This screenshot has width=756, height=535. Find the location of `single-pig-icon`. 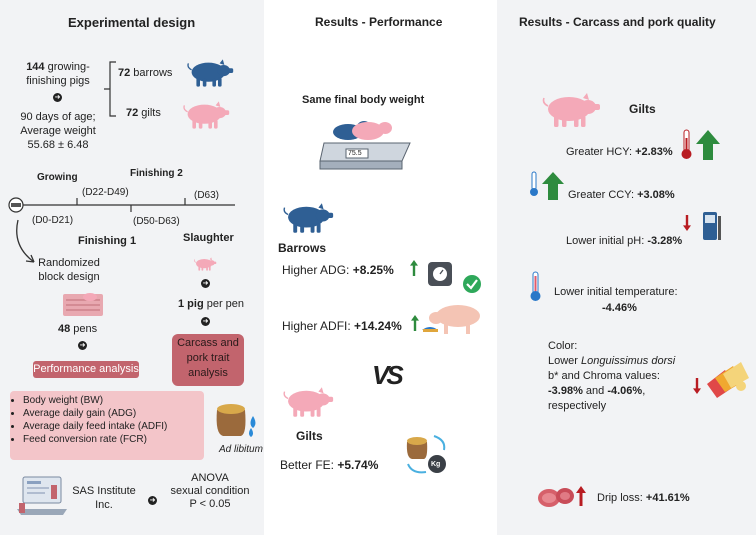

single-pig-icon is located at coordinates (205, 264).